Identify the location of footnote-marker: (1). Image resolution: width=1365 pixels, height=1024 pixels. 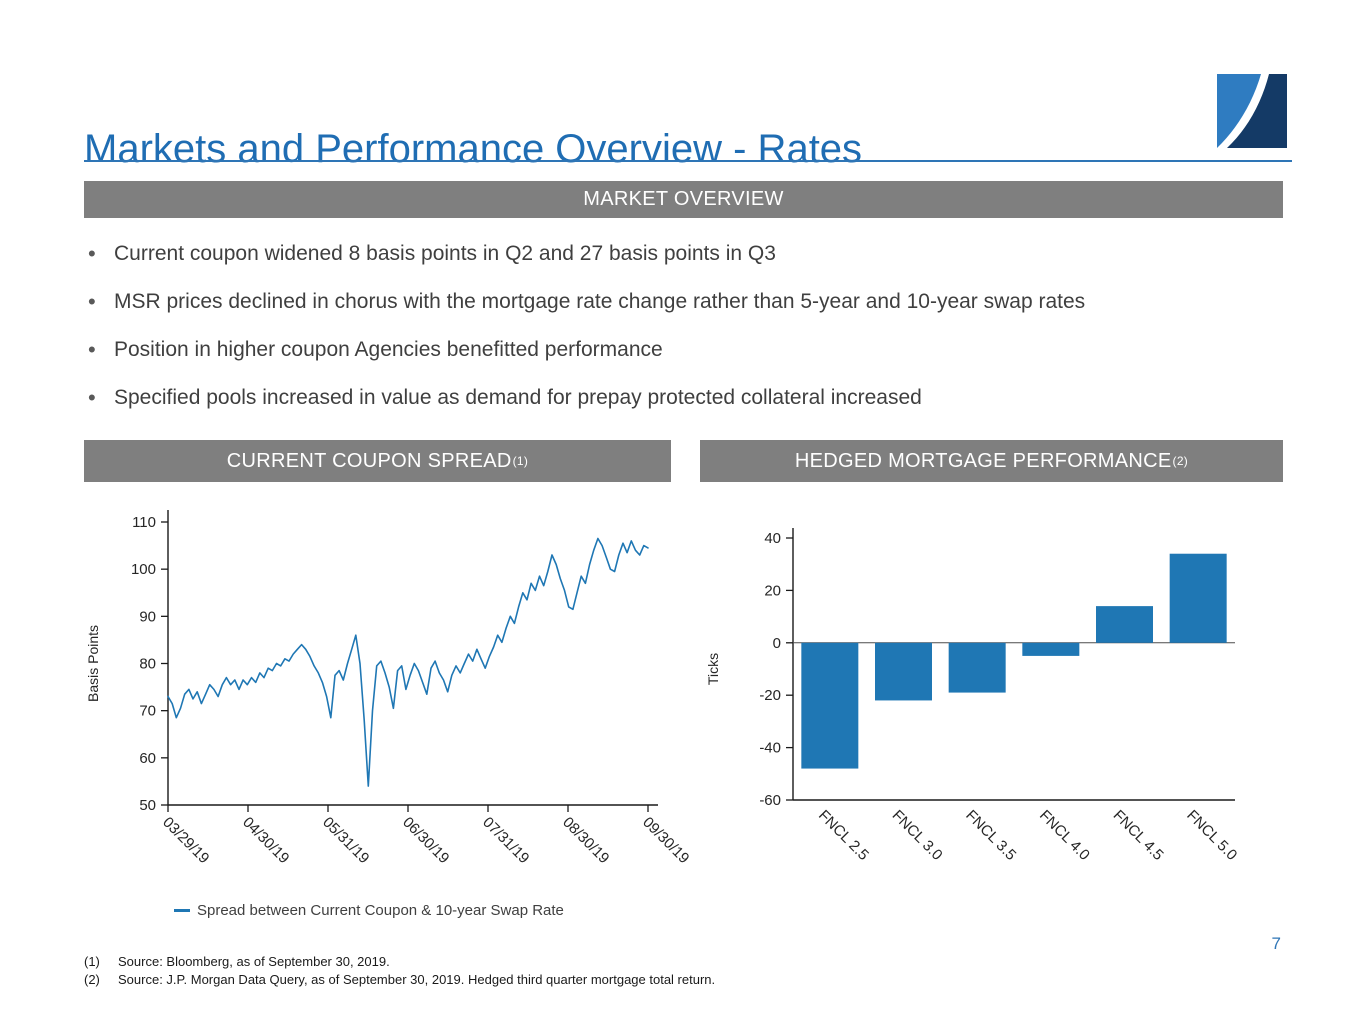
(92, 961).